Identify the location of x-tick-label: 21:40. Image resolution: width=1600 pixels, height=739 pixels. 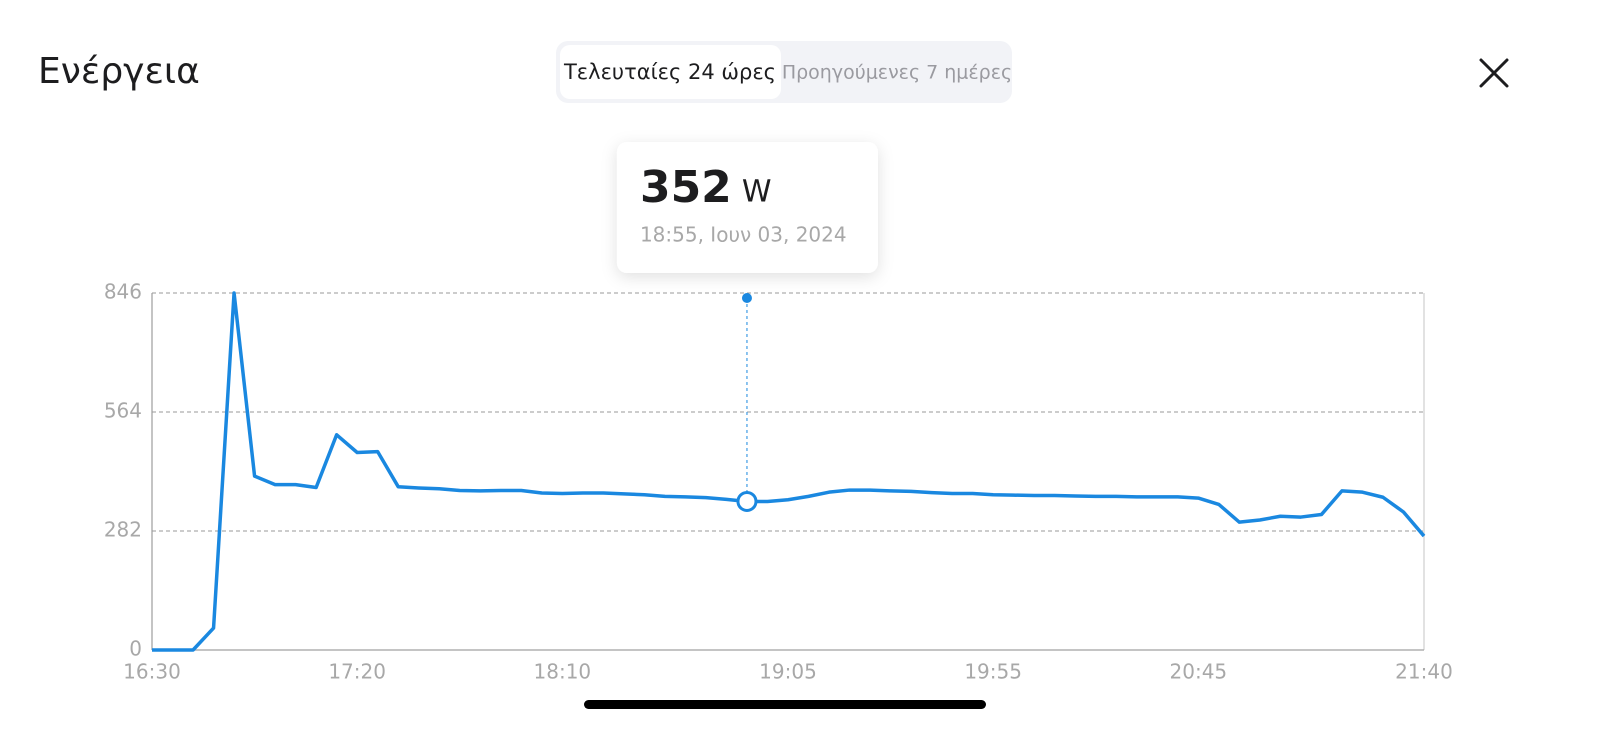
(1424, 672).